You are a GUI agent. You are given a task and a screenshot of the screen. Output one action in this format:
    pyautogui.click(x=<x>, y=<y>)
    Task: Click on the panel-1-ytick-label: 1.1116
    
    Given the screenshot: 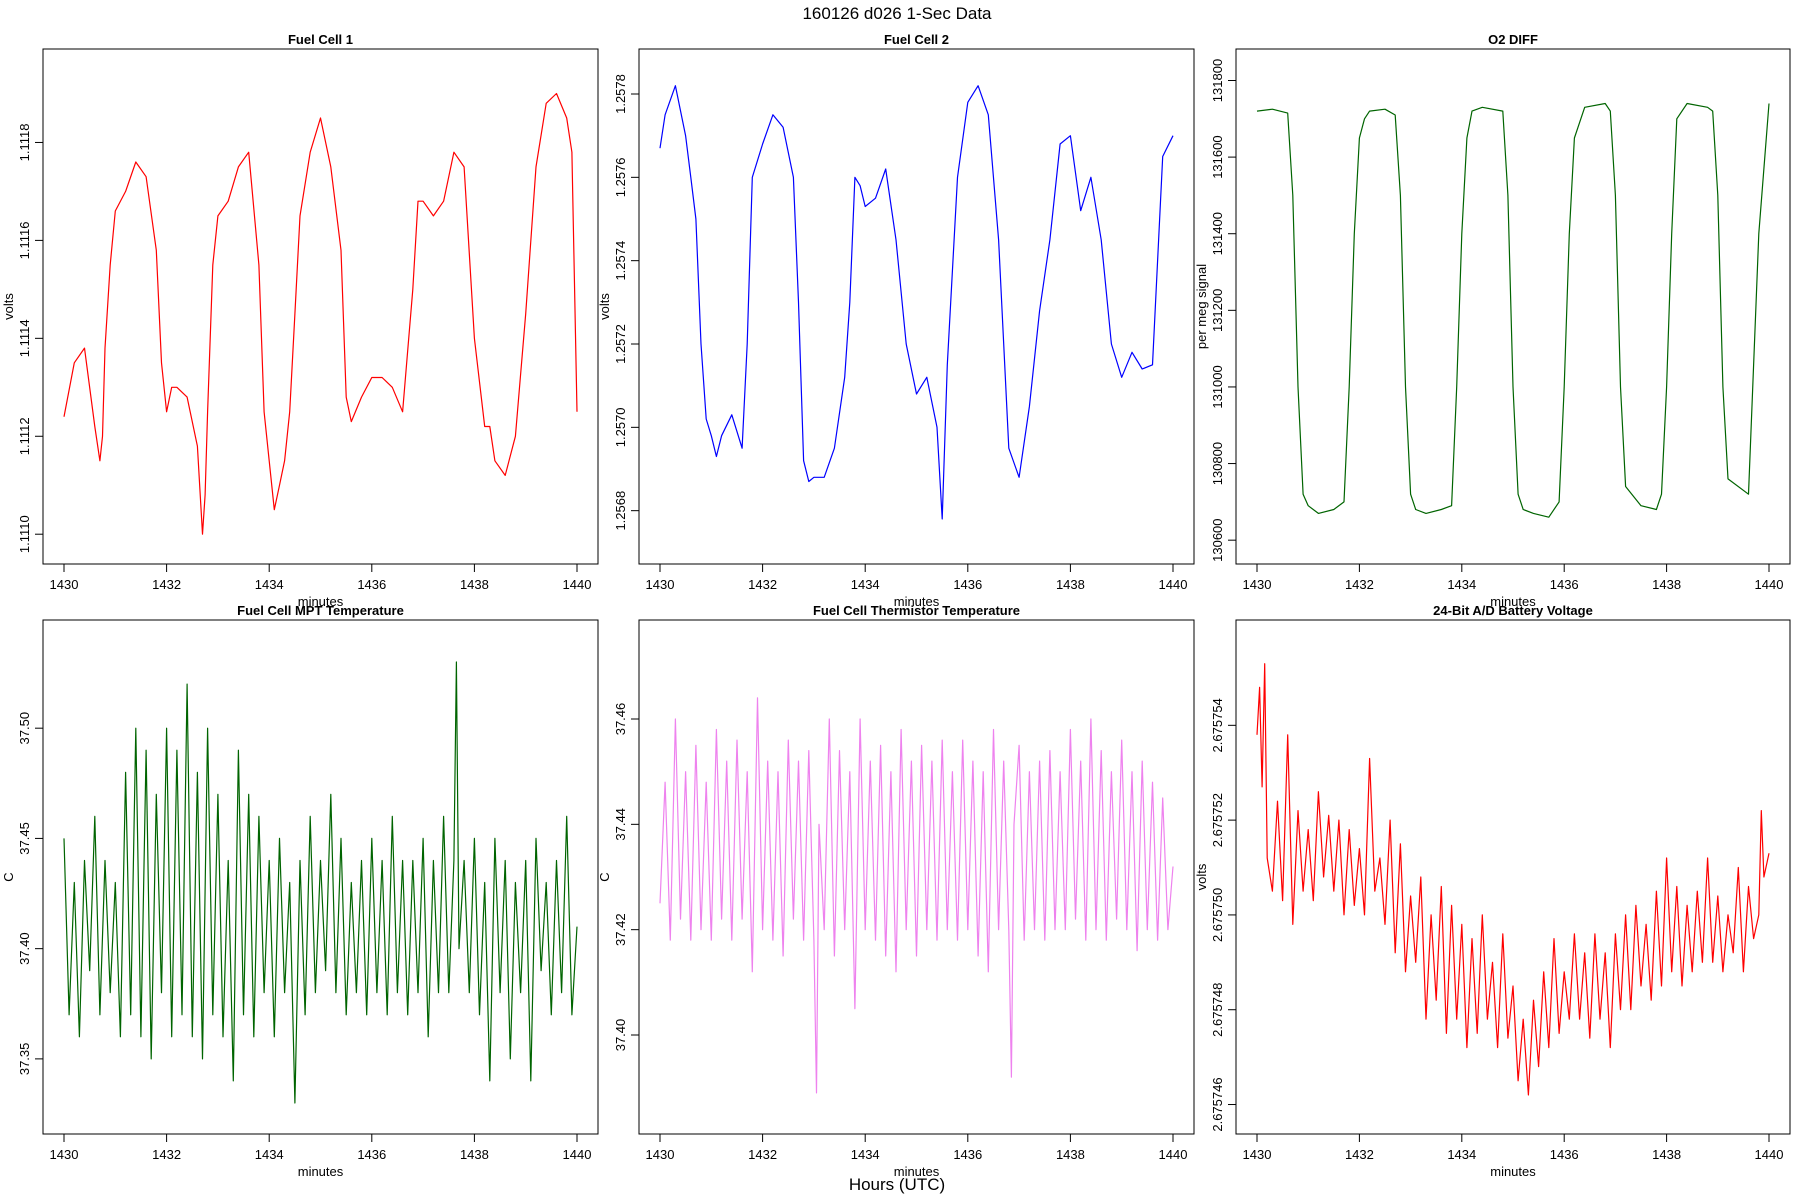 What is the action you would take?
    pyautogui.click(x=24, y=240)
    